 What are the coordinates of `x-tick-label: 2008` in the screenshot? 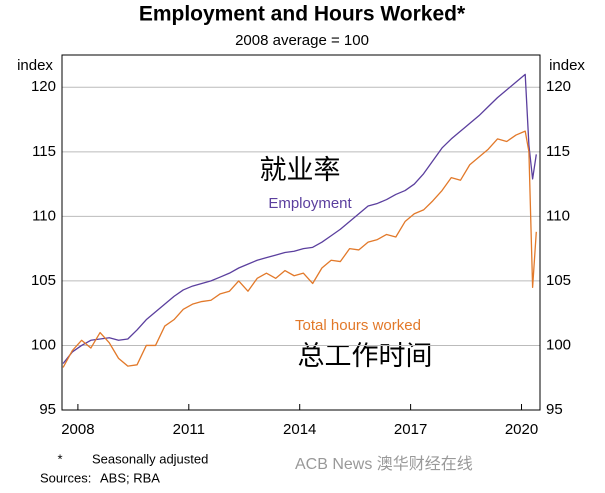 It's located at (77, 429).